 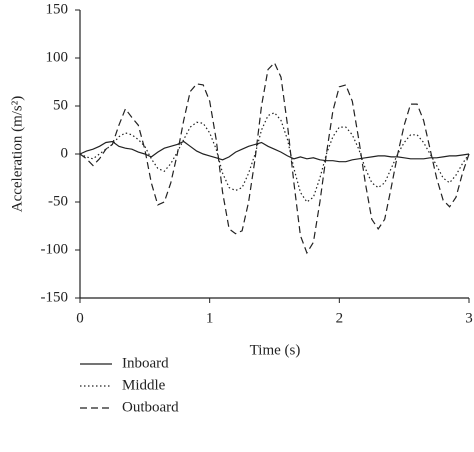 What do you see at coordinates (274, 151) in the screenshot?
I see `data-line` at bounding box center [274, 151].